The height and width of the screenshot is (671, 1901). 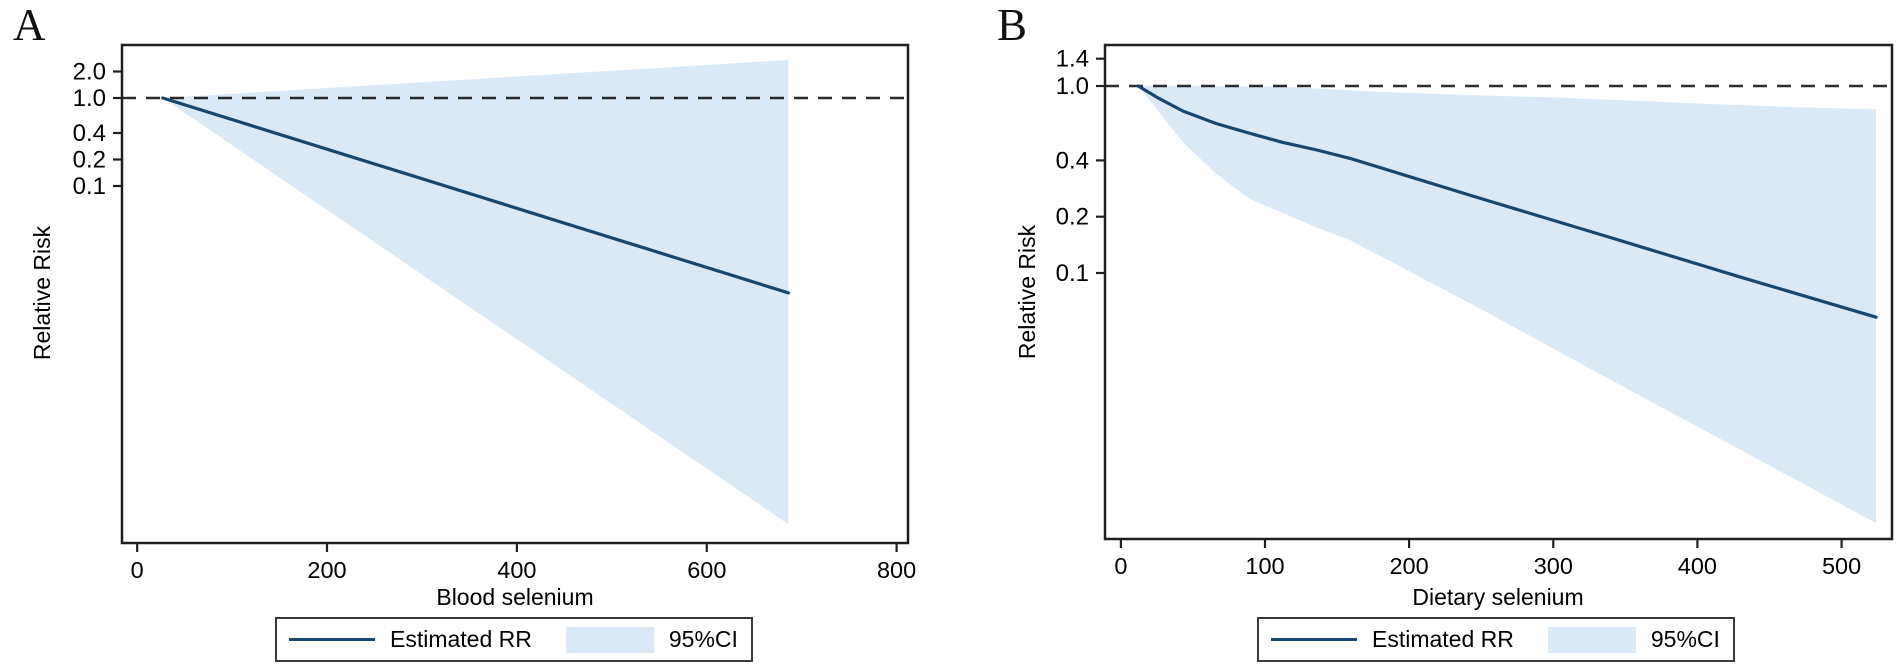 I want to click on panel-label-b: B, so click(x=1012, y=25).